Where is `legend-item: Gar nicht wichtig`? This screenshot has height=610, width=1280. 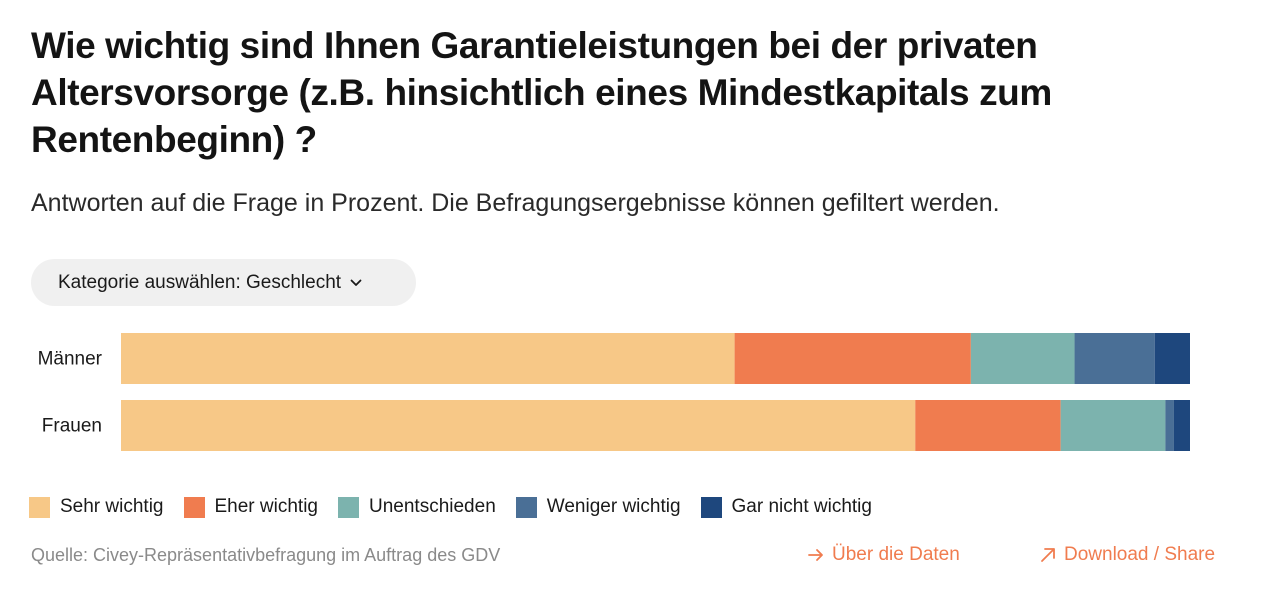
legend-item: Gar nicht wichtig is located at coordinates (786, 507).